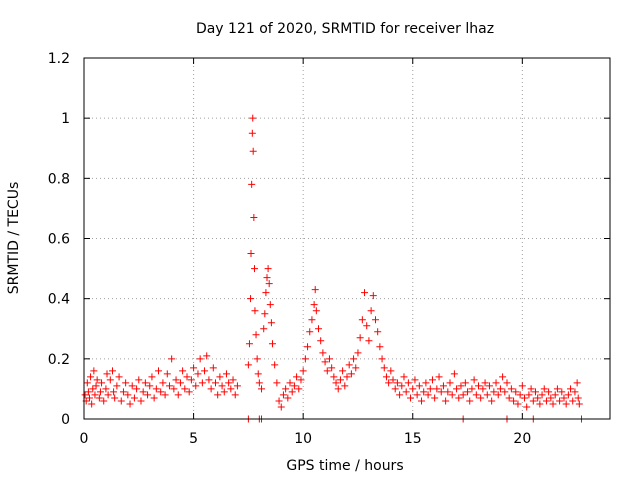 This screenshot has height=480, width=640. Describe the element at coordinates (65, 119) in the screenshot. I see `y-tick-label: 1` at that location.